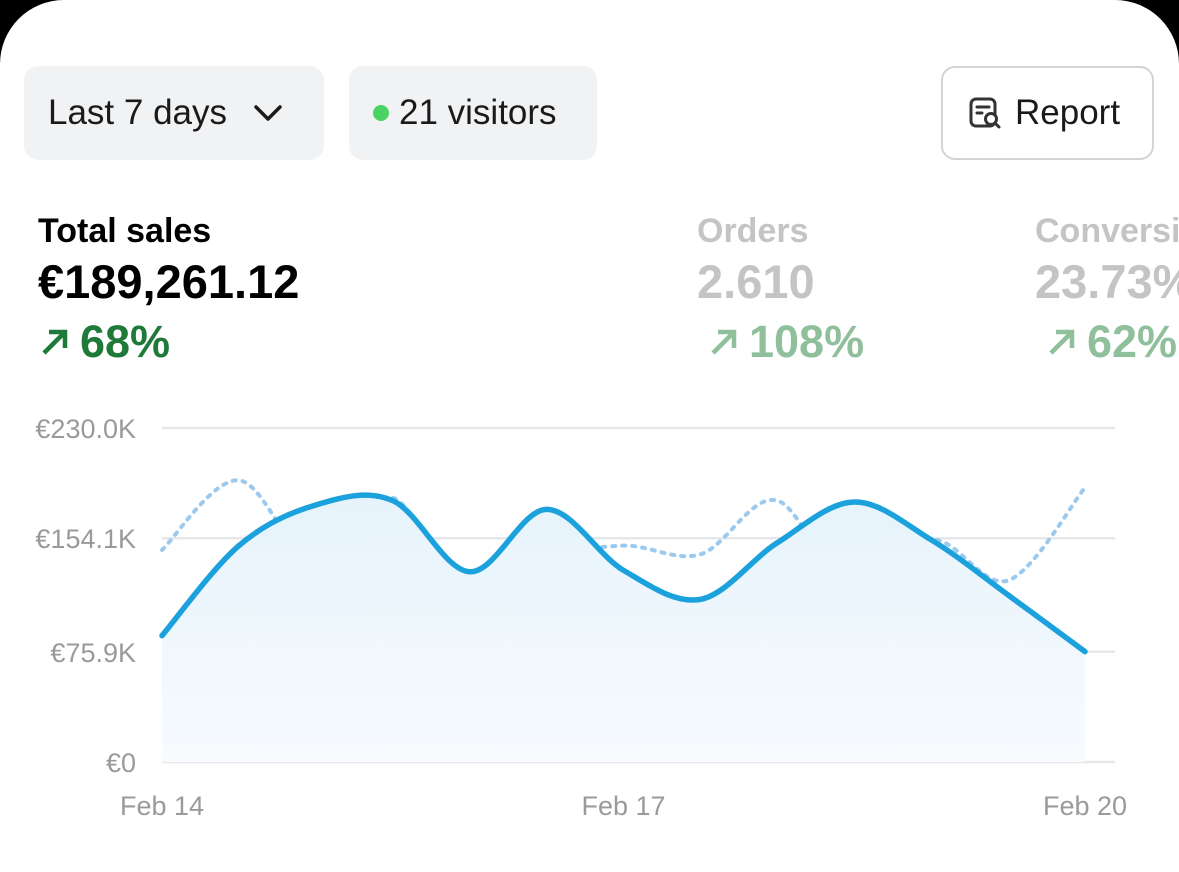  What do you see at coordinates (121, 763) in the screenshot?
I see `y-tick-label: €0` at bounding box center [121, 763].